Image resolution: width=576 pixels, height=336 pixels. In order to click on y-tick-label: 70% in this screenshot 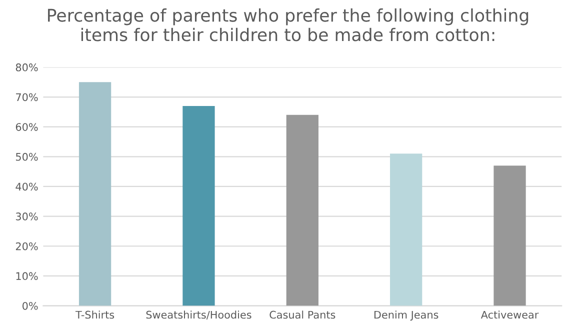, I will do `click(27, 97)`.